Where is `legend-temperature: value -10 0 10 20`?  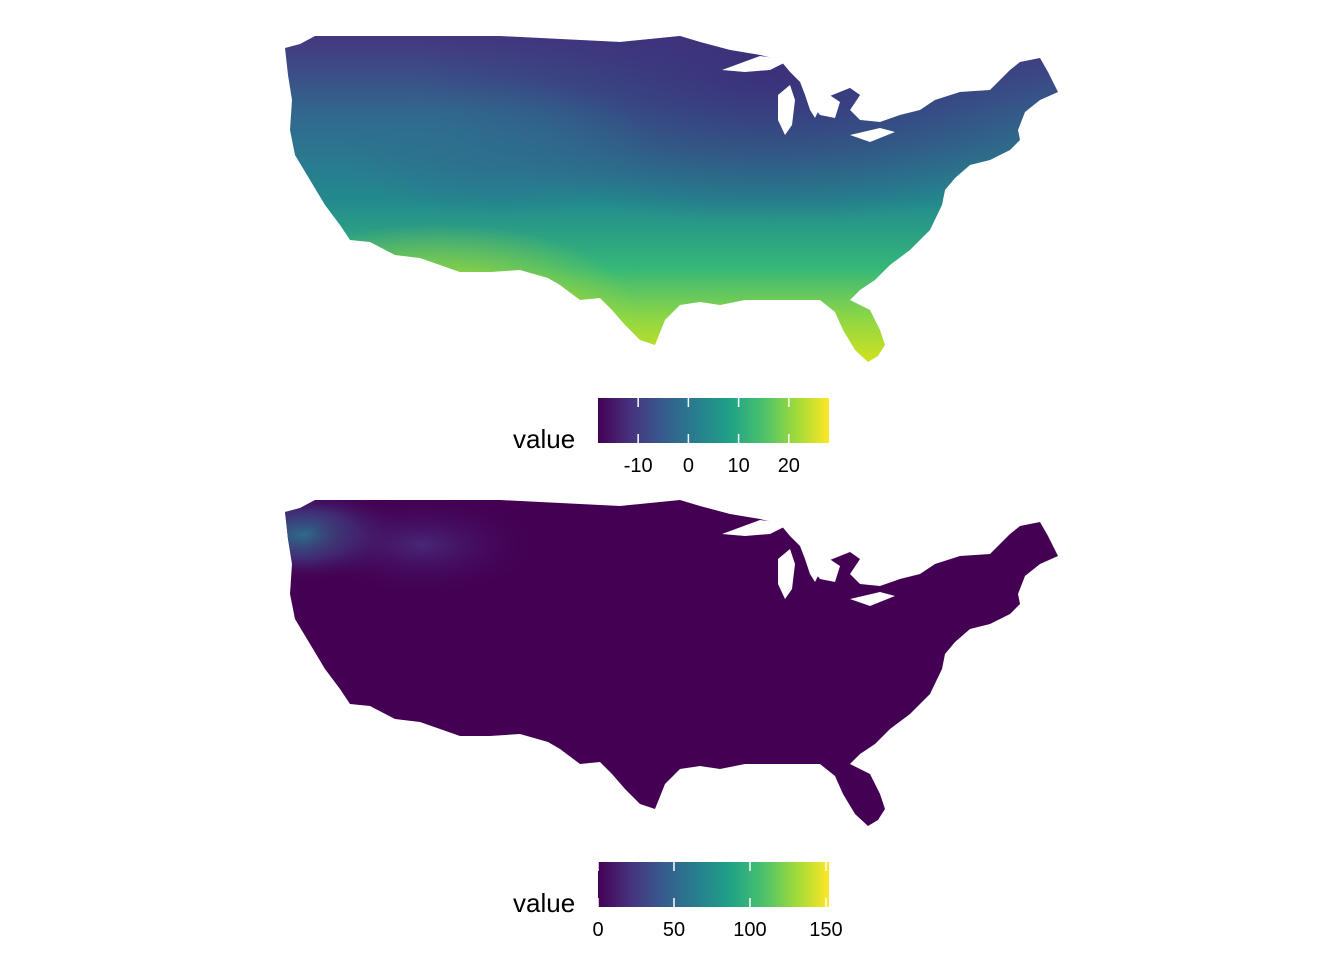
legend-temperature: value -10 0 10 20 is located at coordinates (671, 437).